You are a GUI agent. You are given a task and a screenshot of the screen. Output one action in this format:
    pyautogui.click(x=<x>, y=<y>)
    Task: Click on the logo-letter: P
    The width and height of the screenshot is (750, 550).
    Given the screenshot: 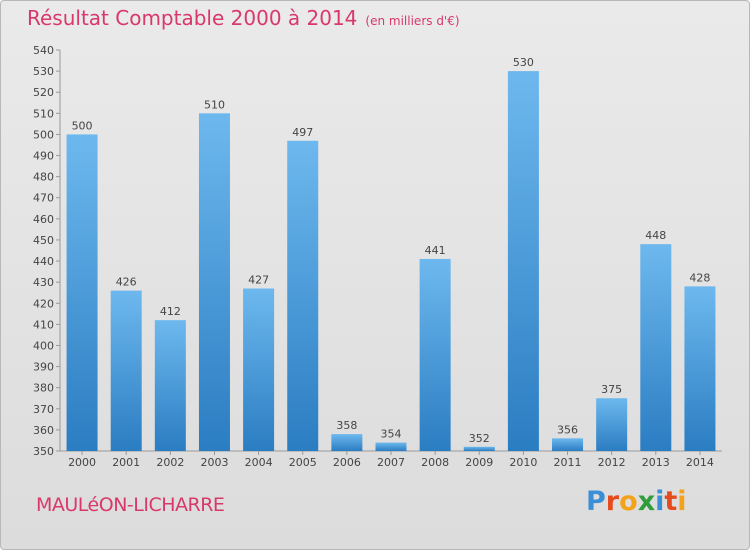 What is the action you would take?
    pyautogui.click(x=596, y=501)
    